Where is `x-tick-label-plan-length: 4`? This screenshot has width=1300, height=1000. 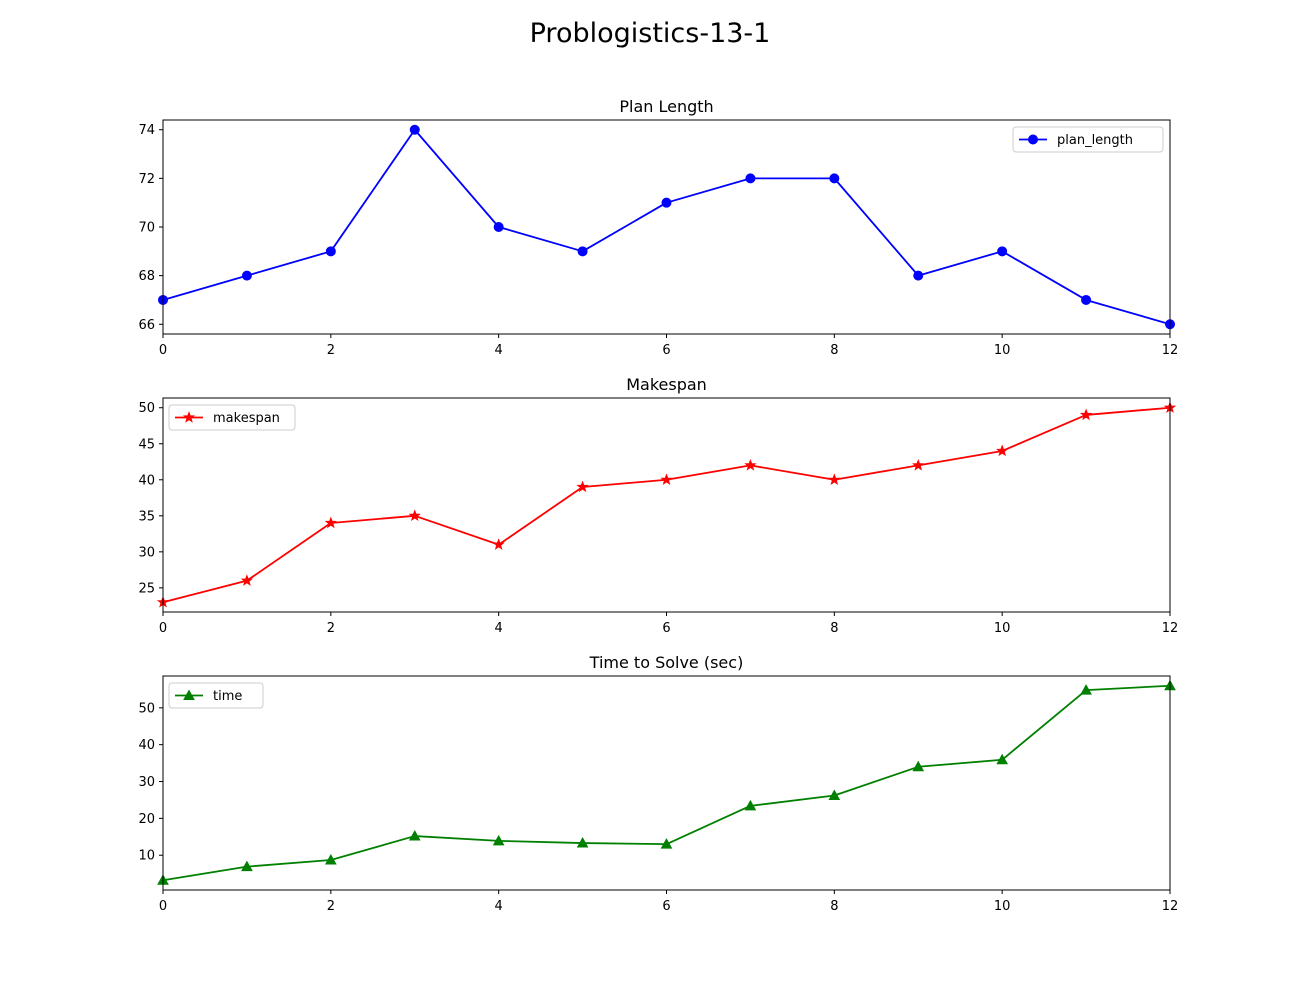 x-tick-label-plan-length: 4 is located at coordinates (499, 350).